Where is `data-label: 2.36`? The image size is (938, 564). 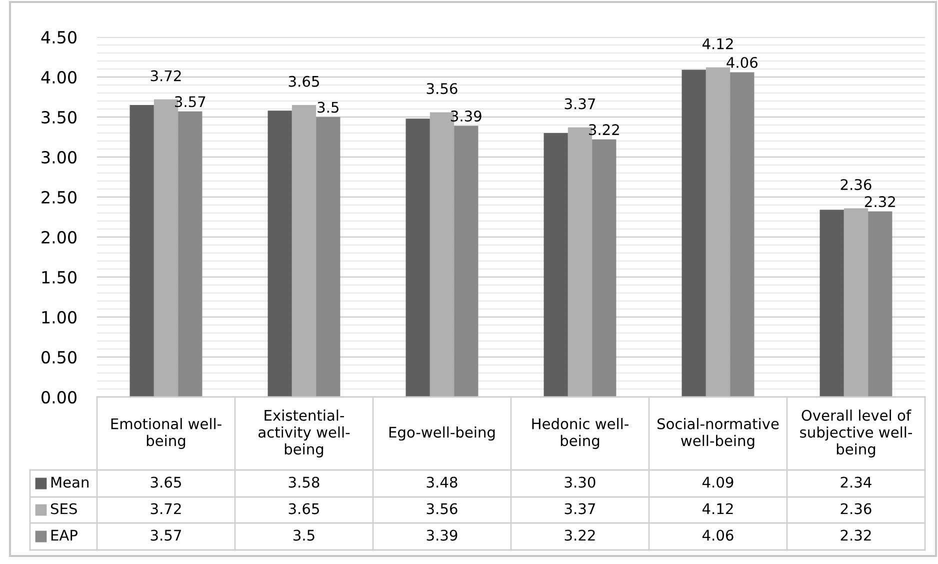 data-label: 2.36 is located at coordinates (856, 508).